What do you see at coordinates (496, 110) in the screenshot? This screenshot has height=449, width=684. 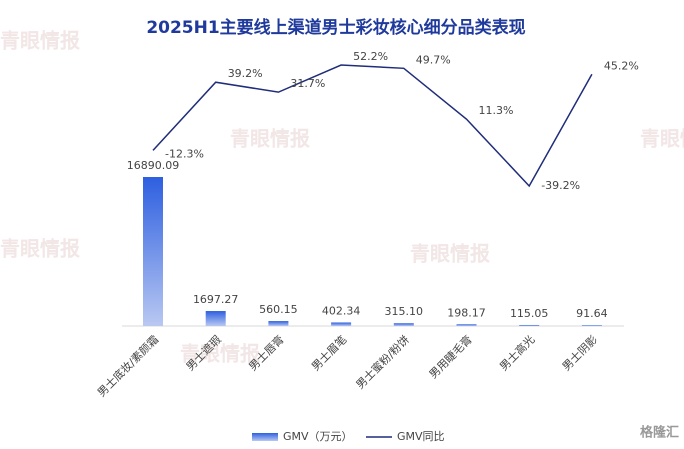 I see `line-value-label: 11.3%` at bounding box center [496, 110].